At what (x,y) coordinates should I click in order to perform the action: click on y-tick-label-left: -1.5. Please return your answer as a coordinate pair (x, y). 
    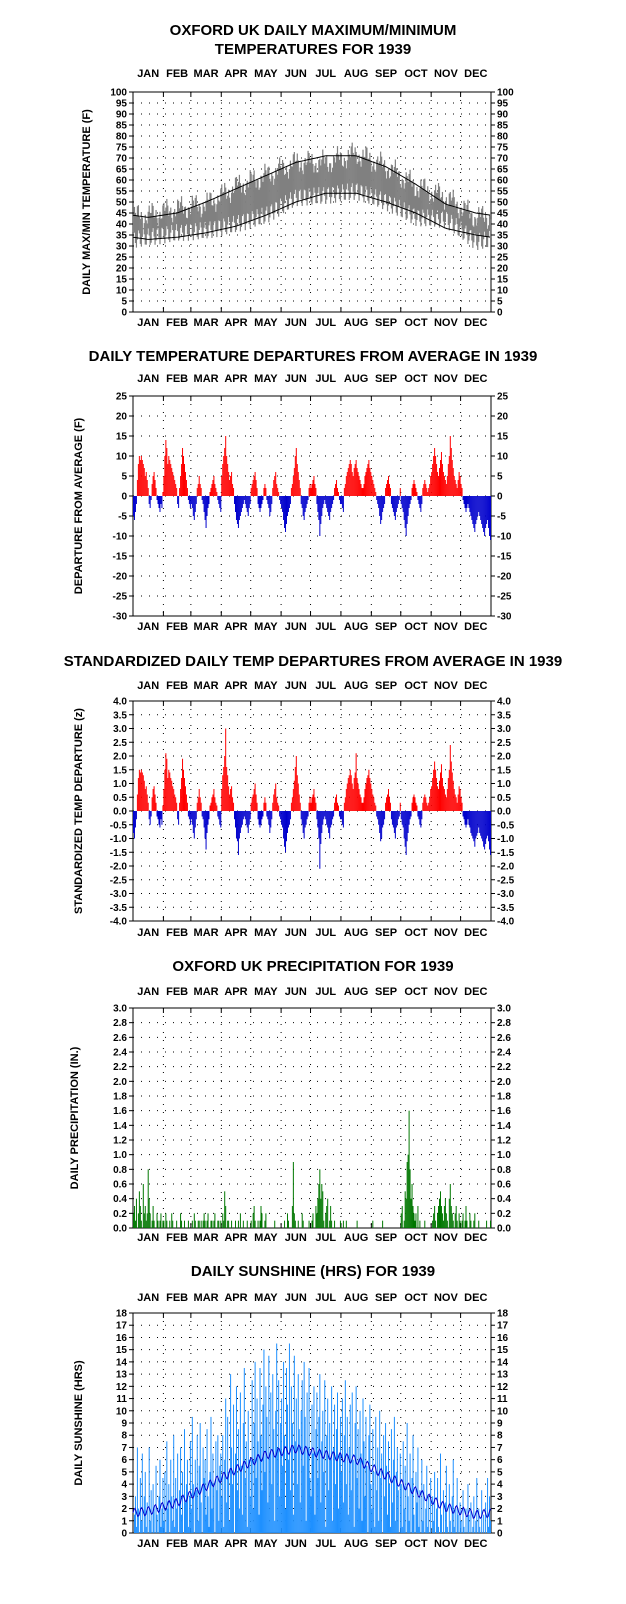
    Looking at the image, I should click on (119, 853).